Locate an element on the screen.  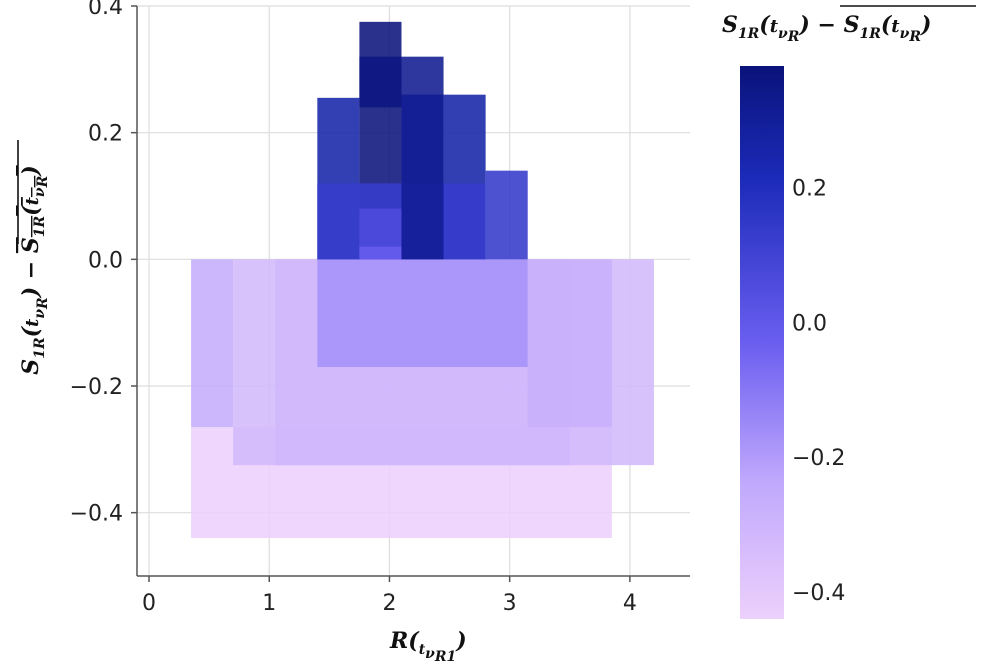
x-tick-labels: 0 1 2 3 4 is located at coordinates (389, 603).